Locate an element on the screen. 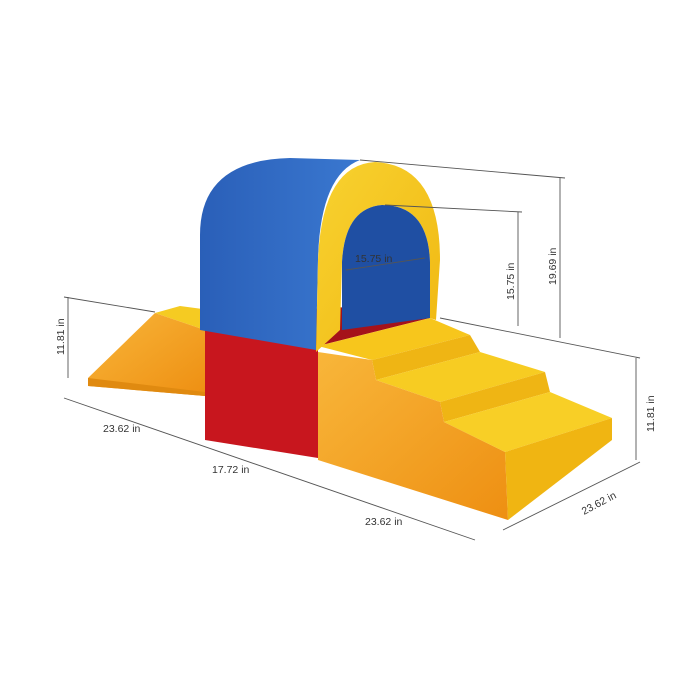  arch-inner-height-label: 15.75 in is located at coordinates (511, 281).